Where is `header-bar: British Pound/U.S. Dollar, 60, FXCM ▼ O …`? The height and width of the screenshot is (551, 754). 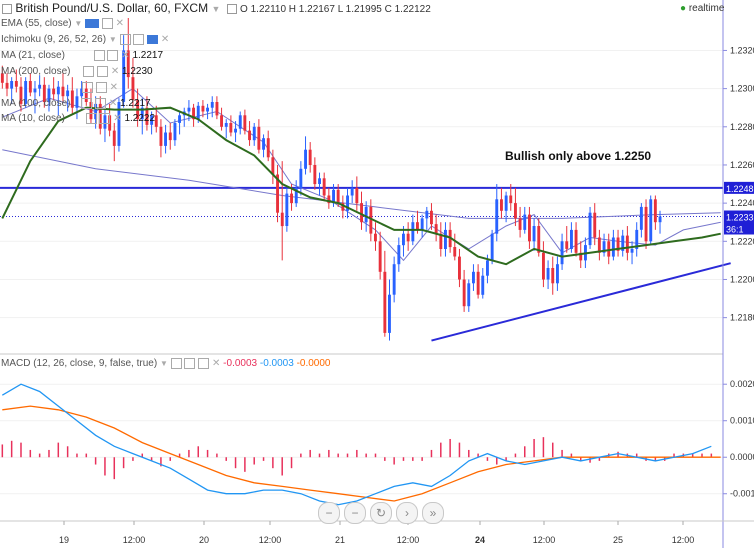 header-bar: British Pound/U.S. Dollar, 60, FXCM ▼ O … is located at coordinates (216, 9).